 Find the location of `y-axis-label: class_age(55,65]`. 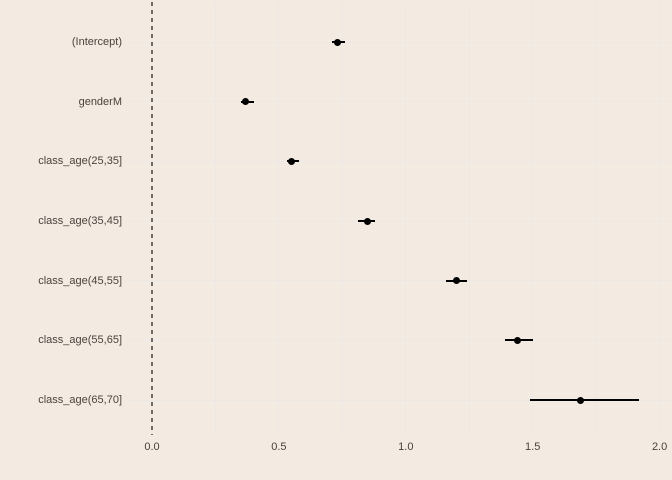

y-axis-label: class_age(55,65] is located at coordinates (80, 340).